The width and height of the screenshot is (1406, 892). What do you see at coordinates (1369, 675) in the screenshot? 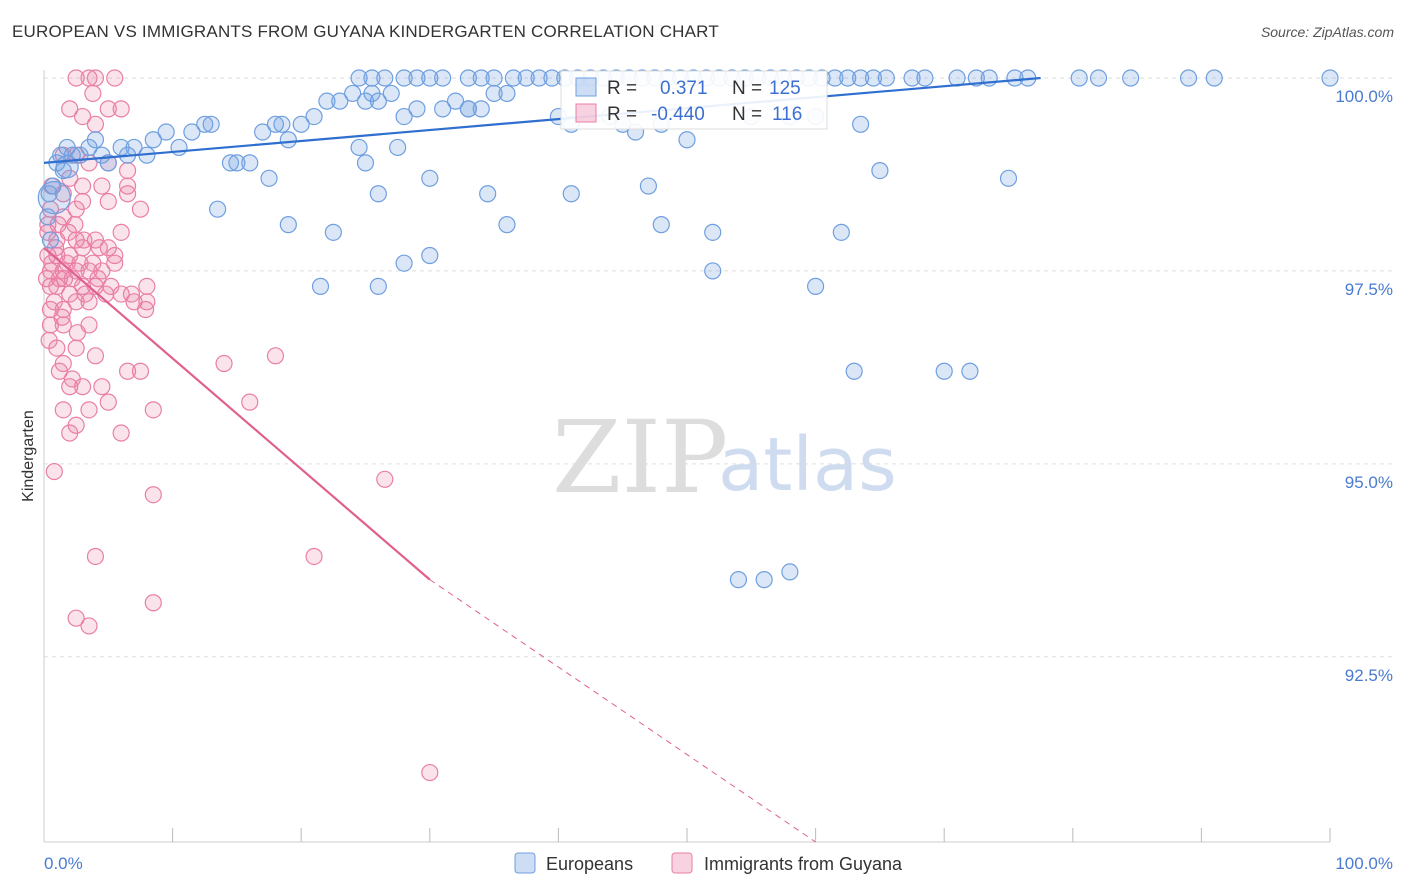
I see `y-tick-label: 92.5%` at bounding box center [1369, 675].